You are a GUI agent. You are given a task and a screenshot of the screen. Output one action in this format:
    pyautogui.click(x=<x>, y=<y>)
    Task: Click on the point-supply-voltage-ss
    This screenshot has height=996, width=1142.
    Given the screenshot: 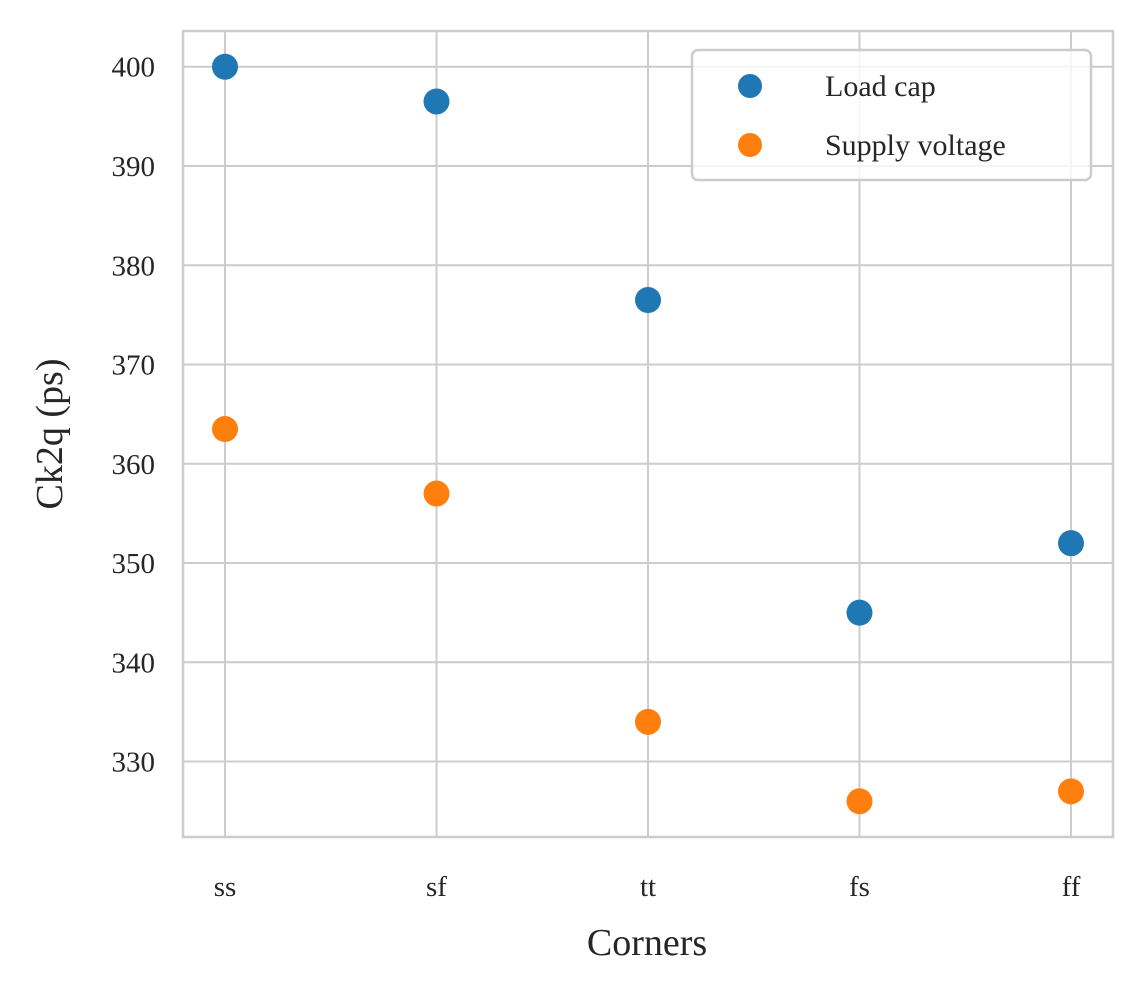 What is the action you would take?
    pyautogui.click(x=225, y=429)
    